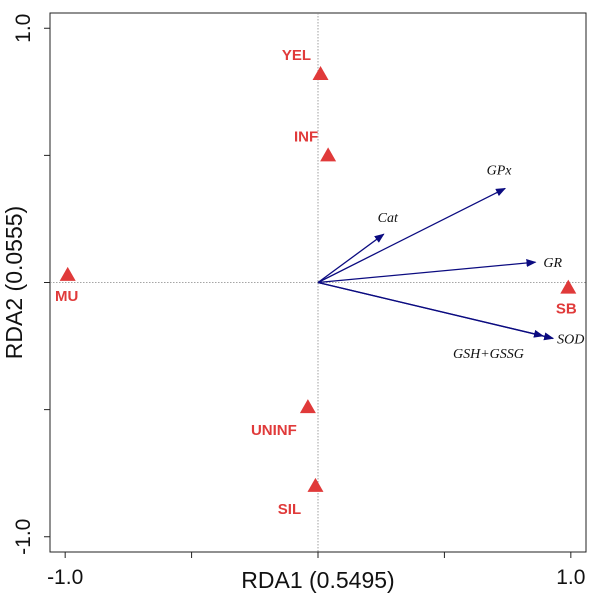 This screenshot has width=592, height=596. I want to click on site-inf: INF, so click(315, 145).